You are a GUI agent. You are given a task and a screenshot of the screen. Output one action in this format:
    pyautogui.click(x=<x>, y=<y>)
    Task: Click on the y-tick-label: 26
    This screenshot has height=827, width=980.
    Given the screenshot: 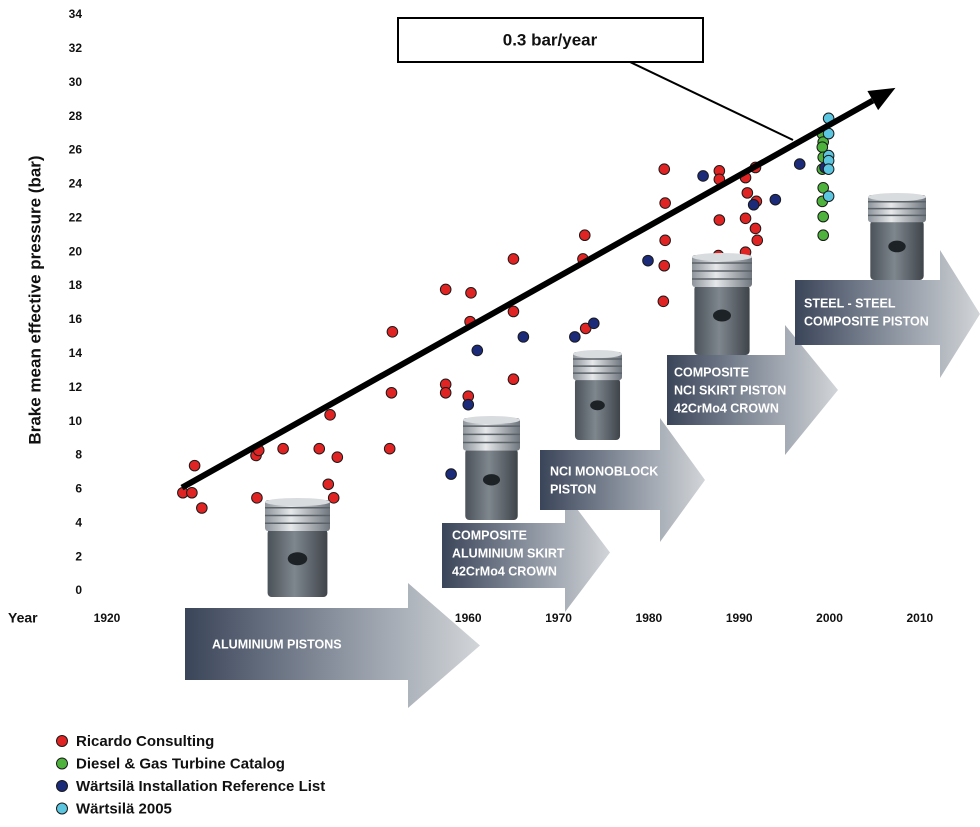 What is the action you would take?
    pyautogui.click(x=76, y=150)
    